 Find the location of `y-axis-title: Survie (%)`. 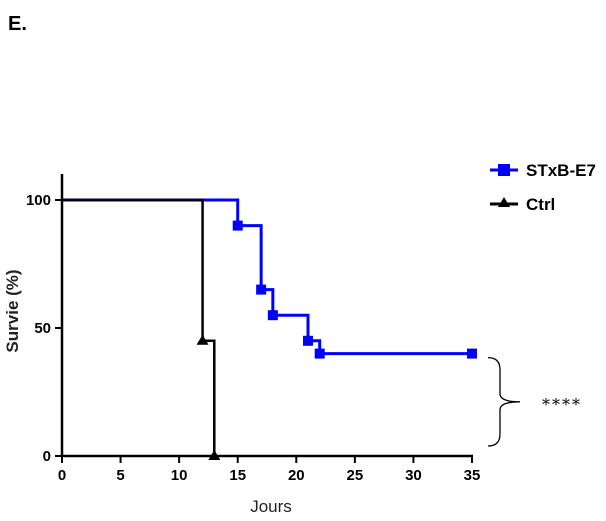

y-axis-title: Survie (%) is located at coordinates (12, 310).